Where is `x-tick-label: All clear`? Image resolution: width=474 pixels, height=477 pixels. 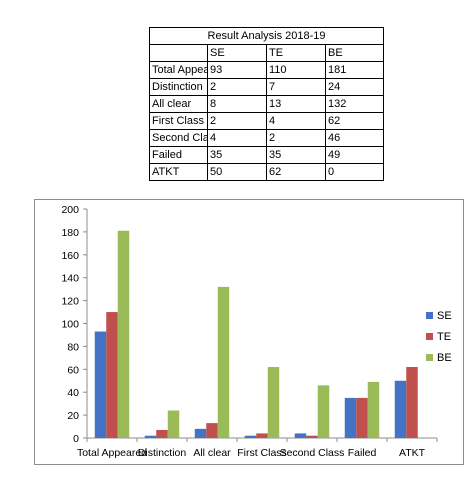
x-tick-label: All clear is located at coordinates (212, 453).